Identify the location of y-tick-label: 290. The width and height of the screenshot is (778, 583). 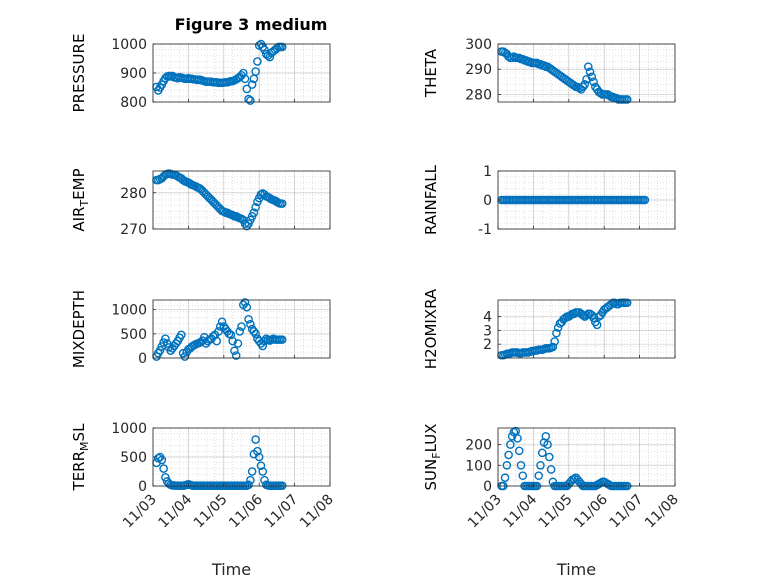
(478, 70).